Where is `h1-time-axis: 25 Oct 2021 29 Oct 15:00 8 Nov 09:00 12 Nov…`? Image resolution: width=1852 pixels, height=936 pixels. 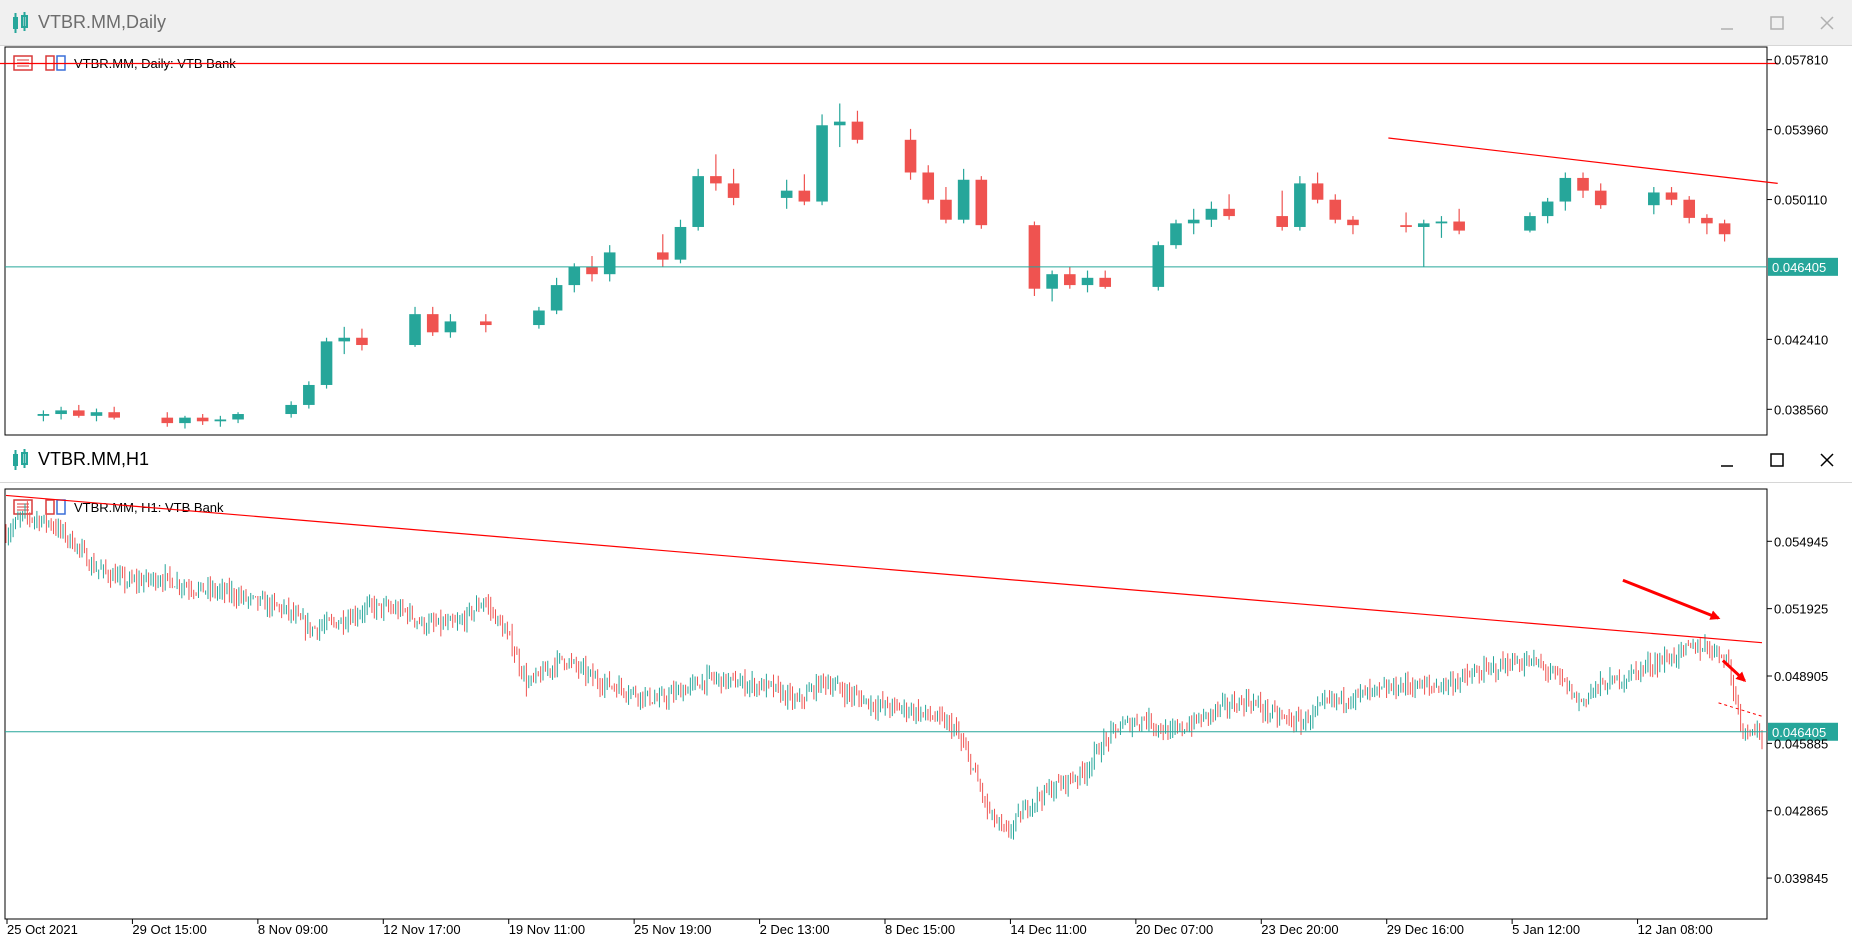
h1-time-axis: 25 Oct 2021 29 Oct 15:00 8 Nov 09:00 12 Nov… is located at coordinates (859, 927).